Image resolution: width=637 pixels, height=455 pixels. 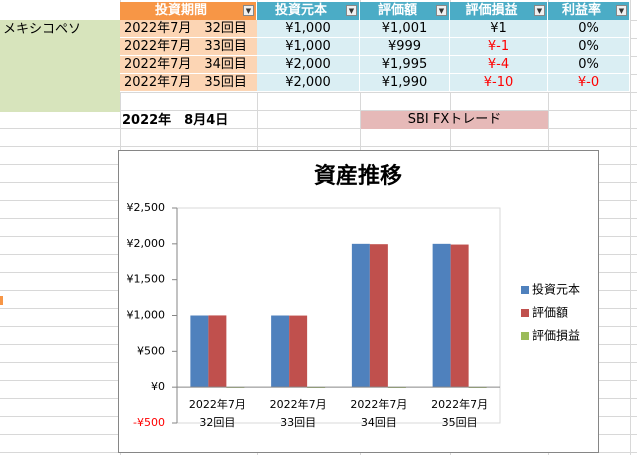 I want to click on value-cell: ¥1,995, so click(x=405, y=65).